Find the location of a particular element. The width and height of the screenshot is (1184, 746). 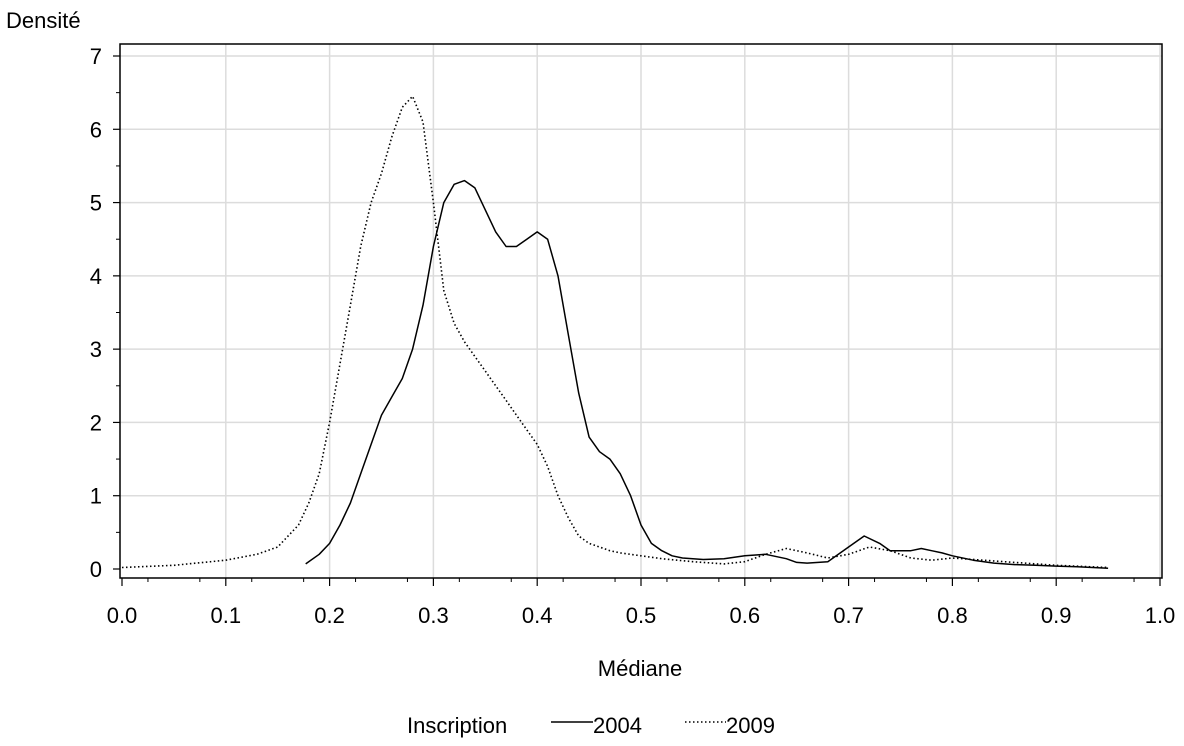

y-tick-label: 6 is located at coordinates (96, 129).